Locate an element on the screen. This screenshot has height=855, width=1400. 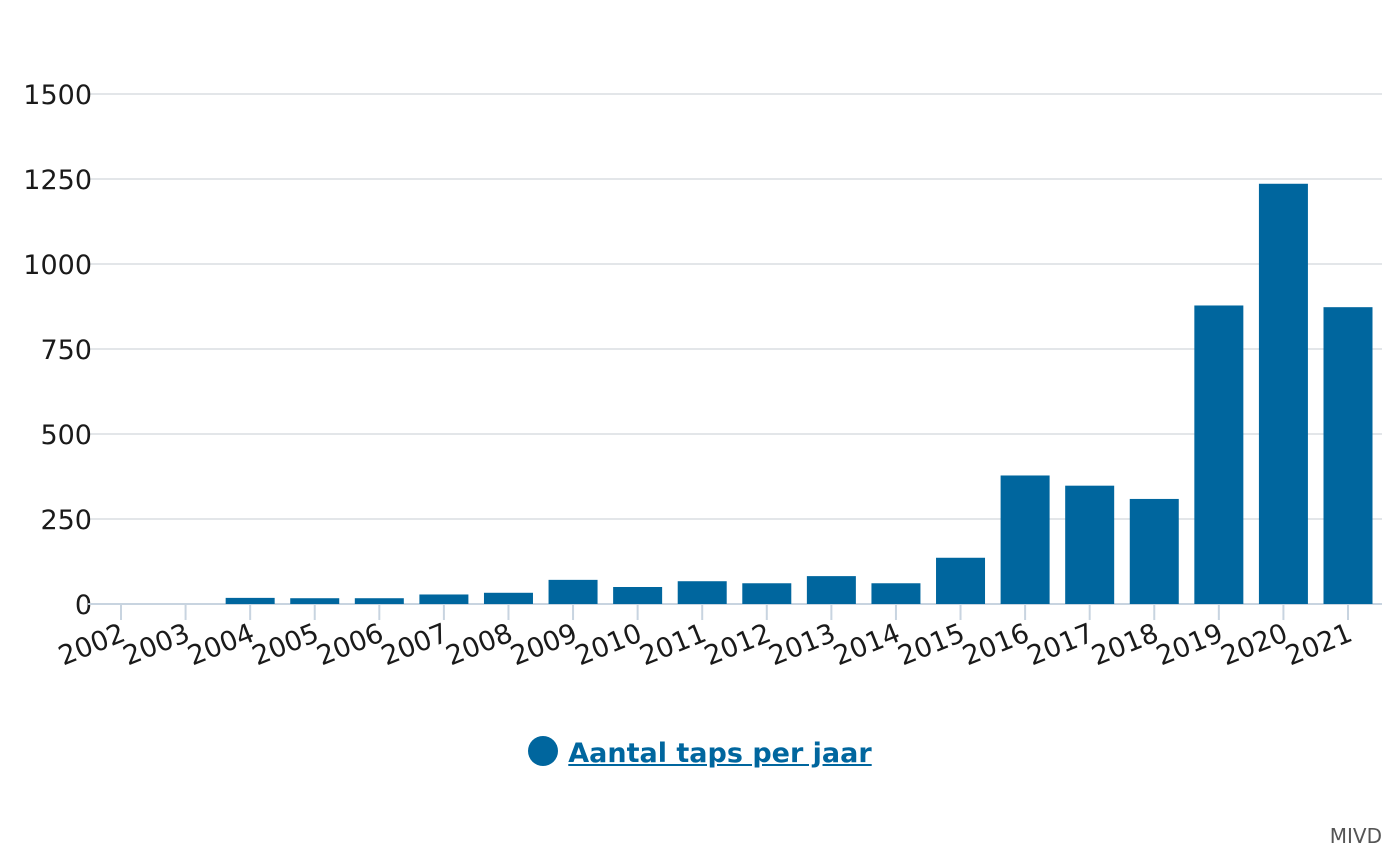
x-tick-label: 2002 is located at coordinates (91, 645).